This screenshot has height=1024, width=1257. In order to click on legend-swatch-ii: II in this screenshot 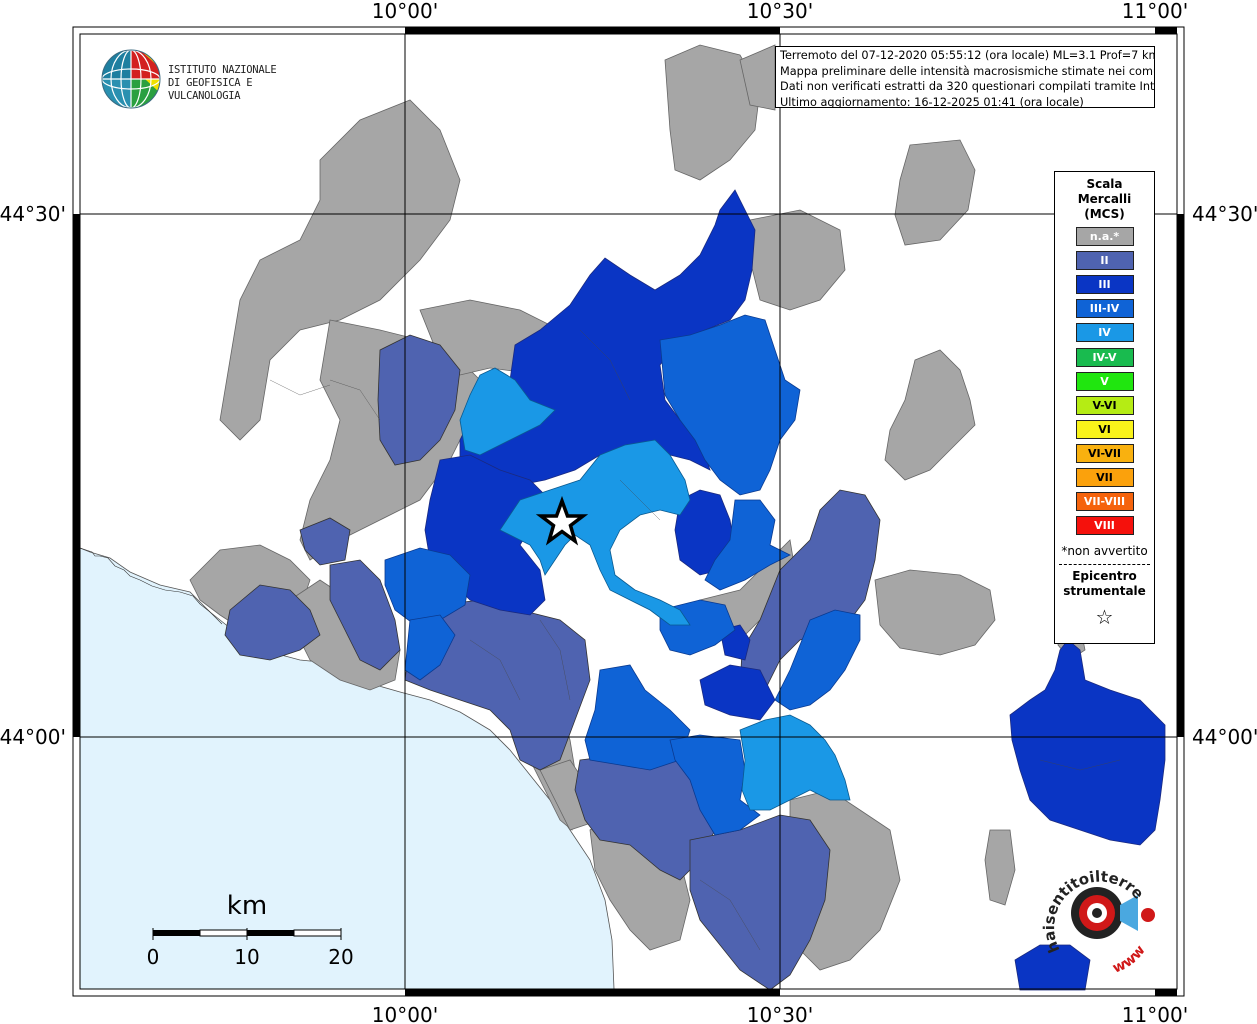, I will do `click(1104, 261)`.